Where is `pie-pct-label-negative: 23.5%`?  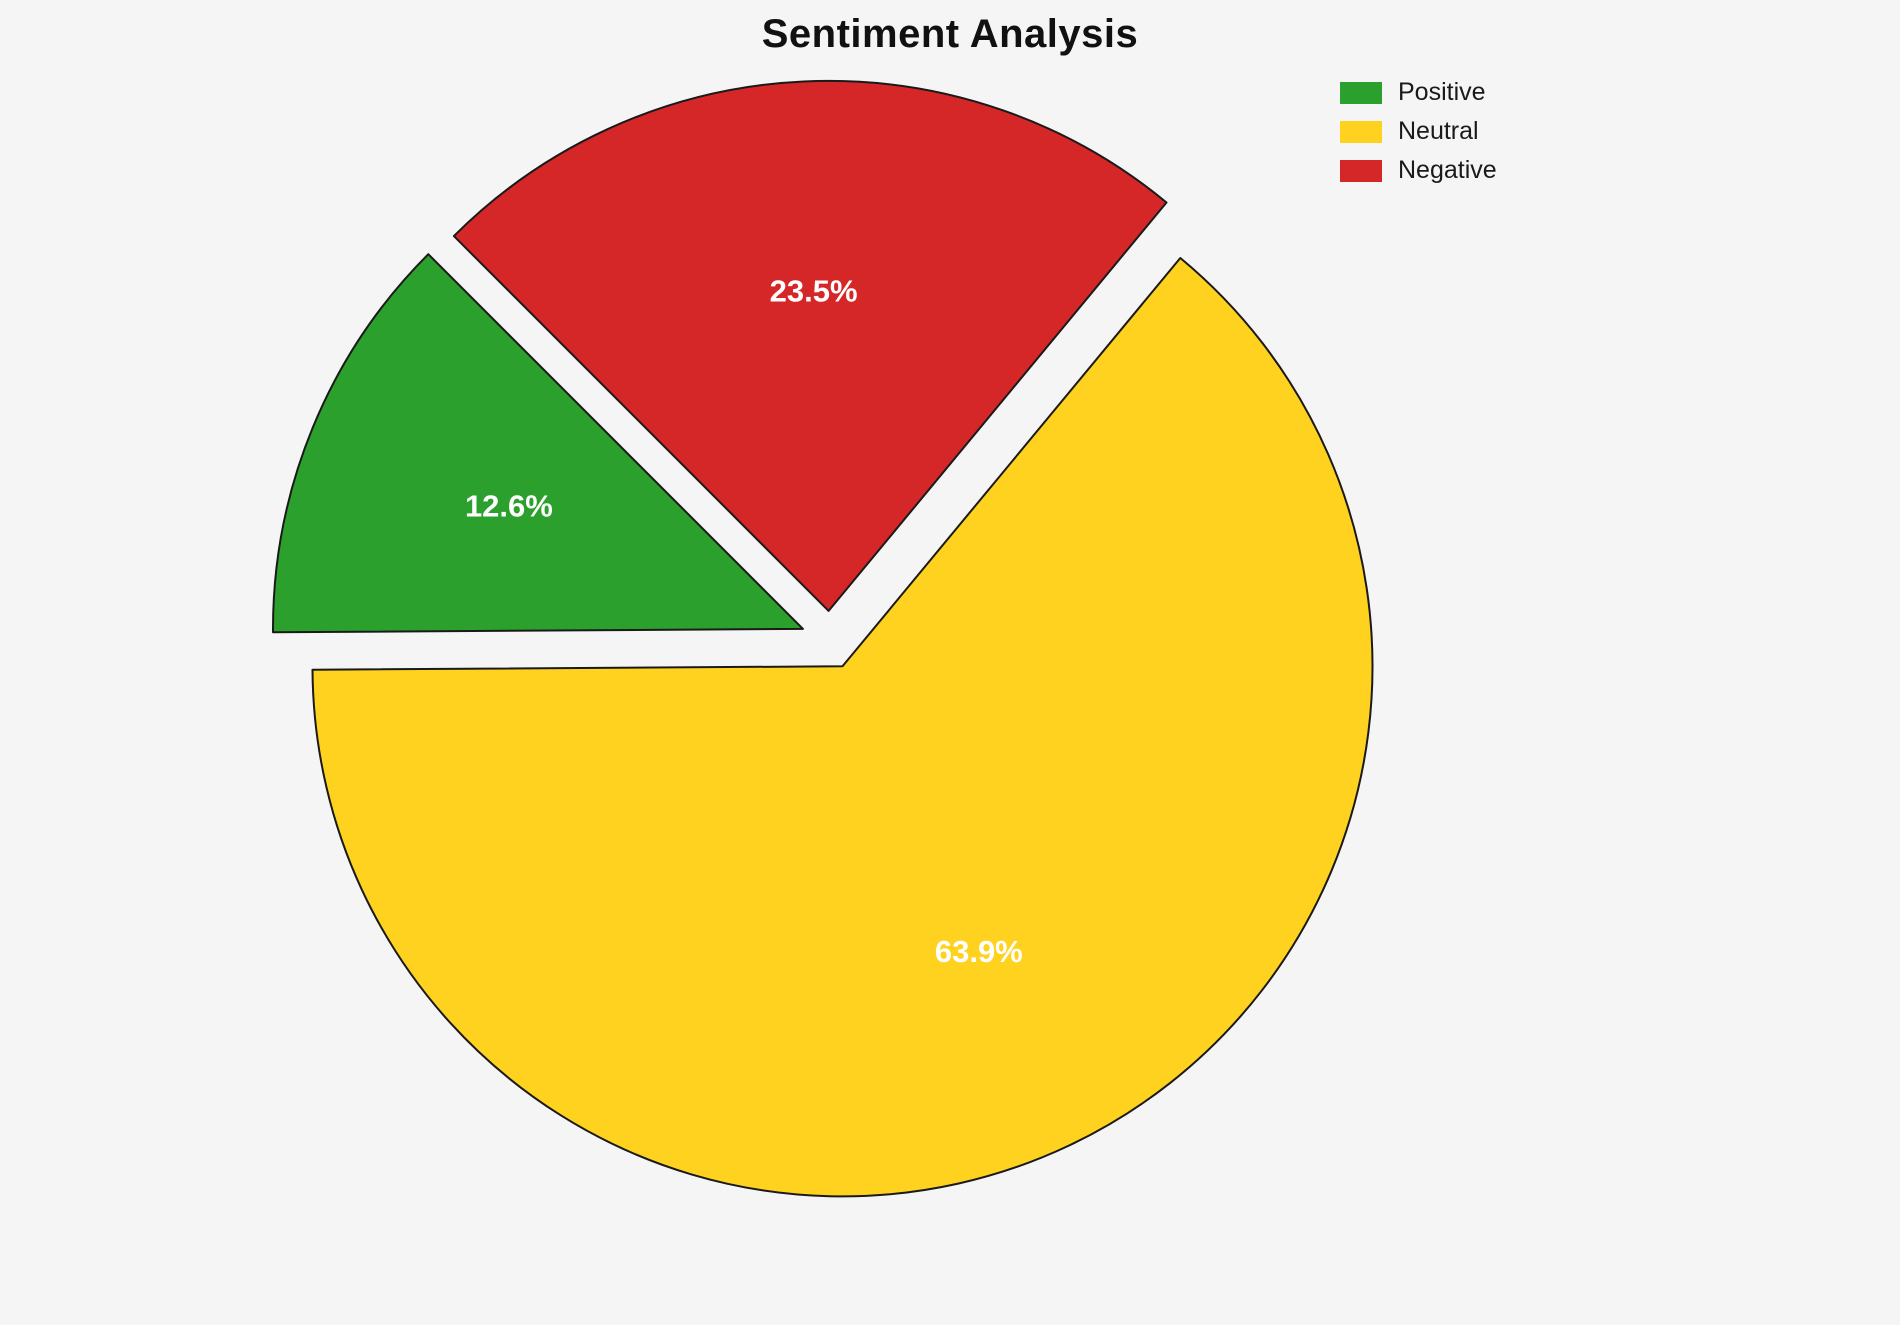
pie-pct-label-negative: 23.5% is located at coordinates (814, 290).